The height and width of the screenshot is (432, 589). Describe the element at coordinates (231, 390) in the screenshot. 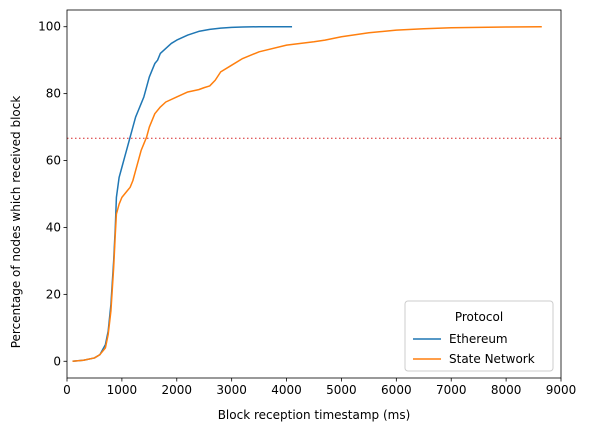

I see `x-tick-label: 3000` at that location.